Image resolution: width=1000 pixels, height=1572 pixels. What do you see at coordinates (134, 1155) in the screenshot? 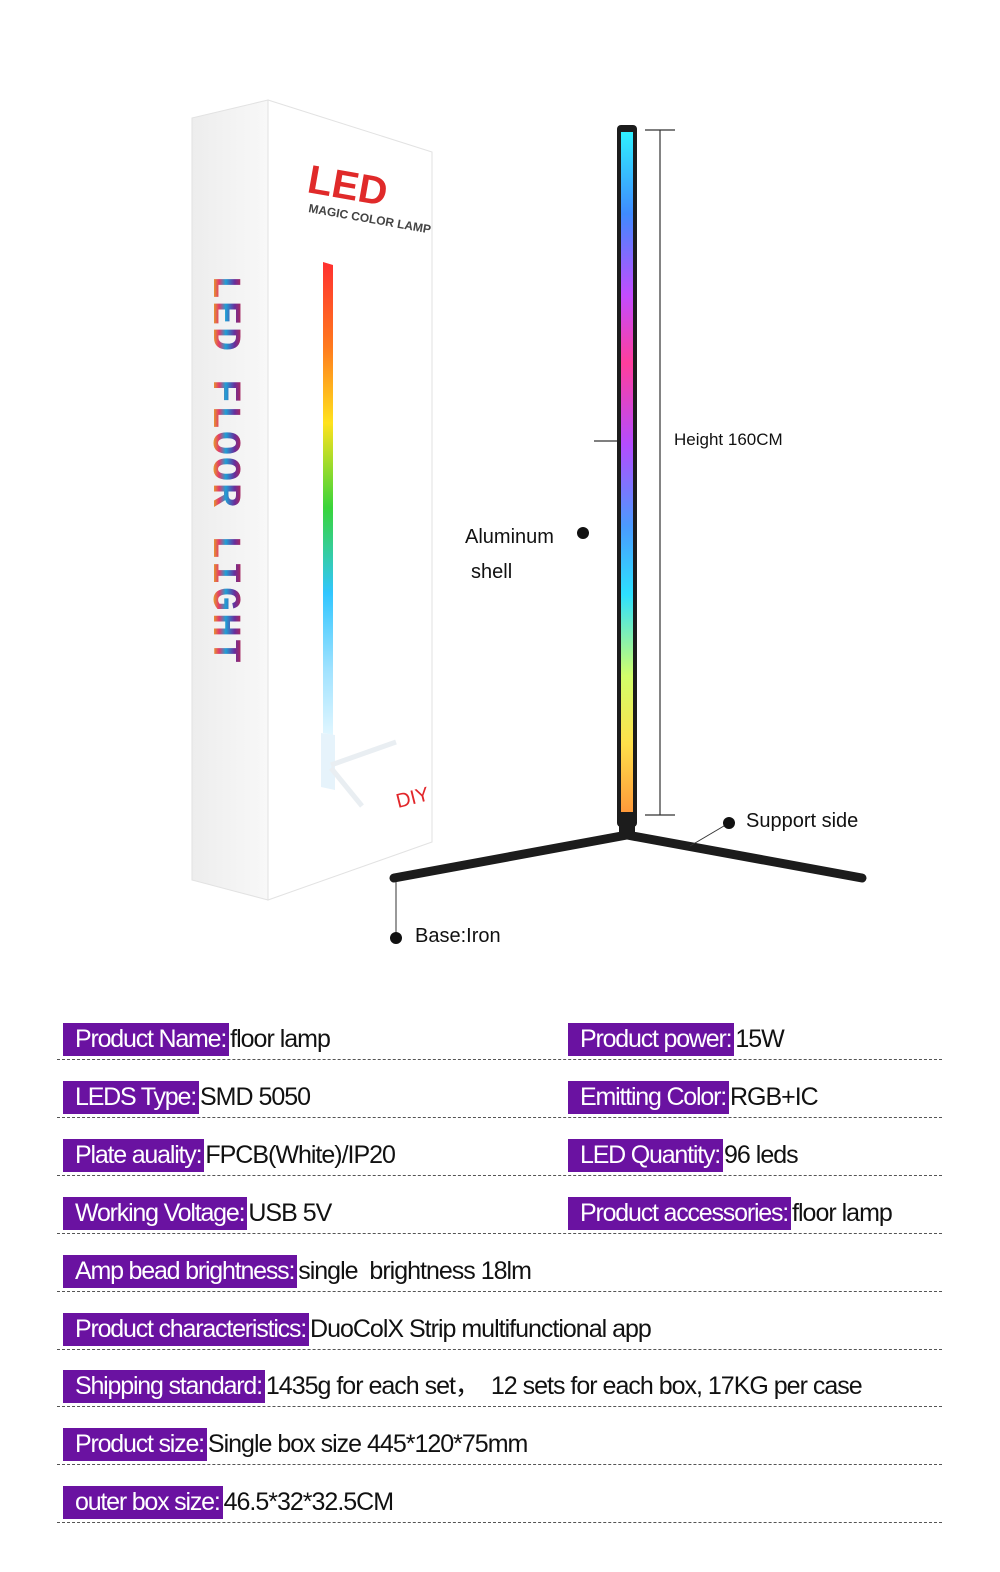
I see `spec-label: Plate auality:` at bounding box center [134, 1155].